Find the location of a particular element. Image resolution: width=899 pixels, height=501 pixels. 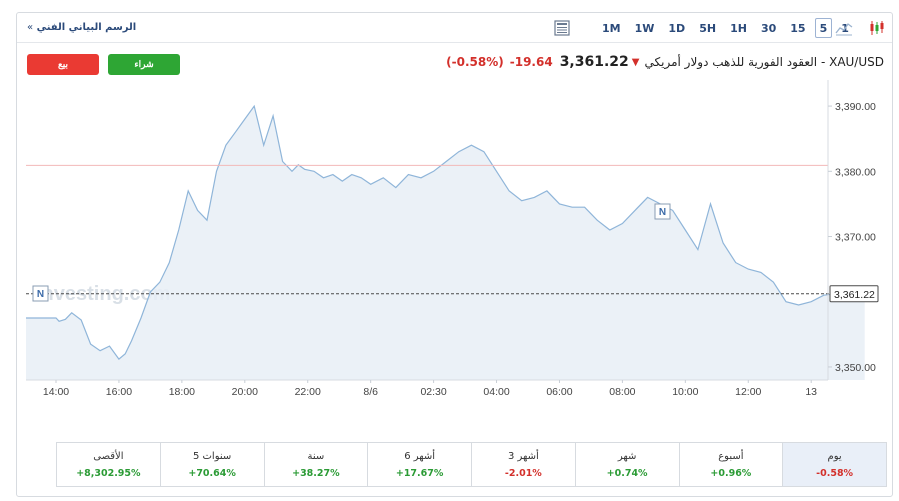

timeframe-1w: 1W is located at coordinates (644, 28).